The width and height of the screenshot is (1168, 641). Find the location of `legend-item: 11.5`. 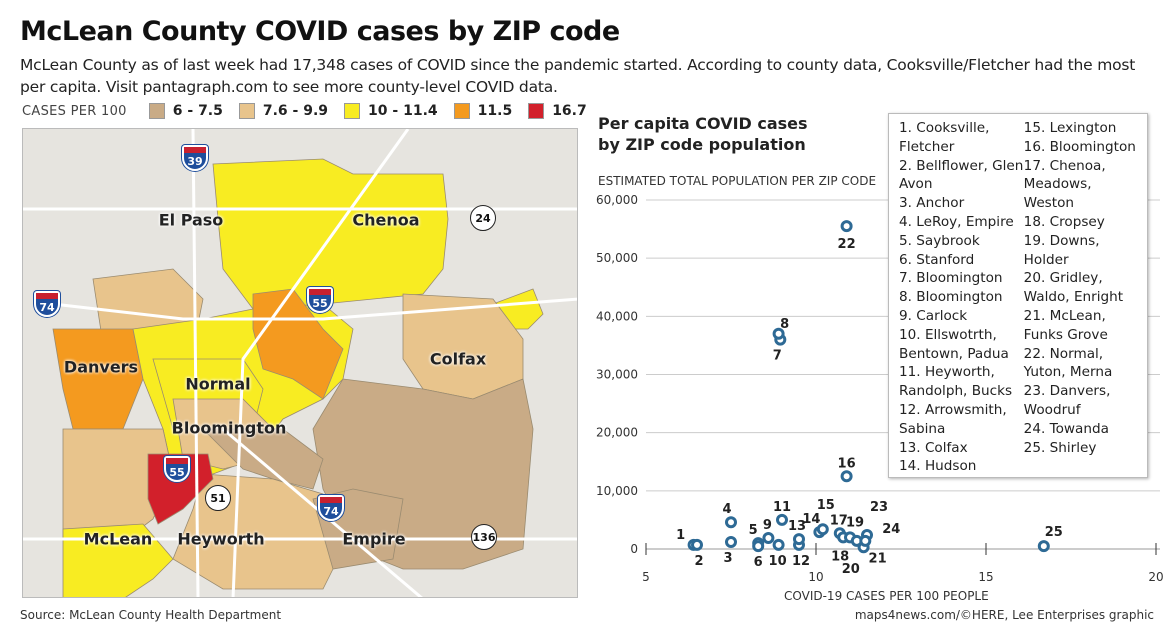

legend-item: 11.5 is located at coordinates (483, 111).